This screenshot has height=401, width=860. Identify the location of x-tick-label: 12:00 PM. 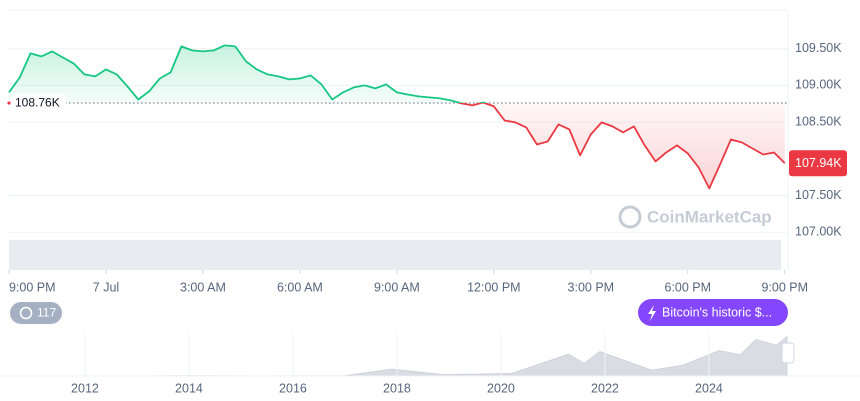
(494, 287).